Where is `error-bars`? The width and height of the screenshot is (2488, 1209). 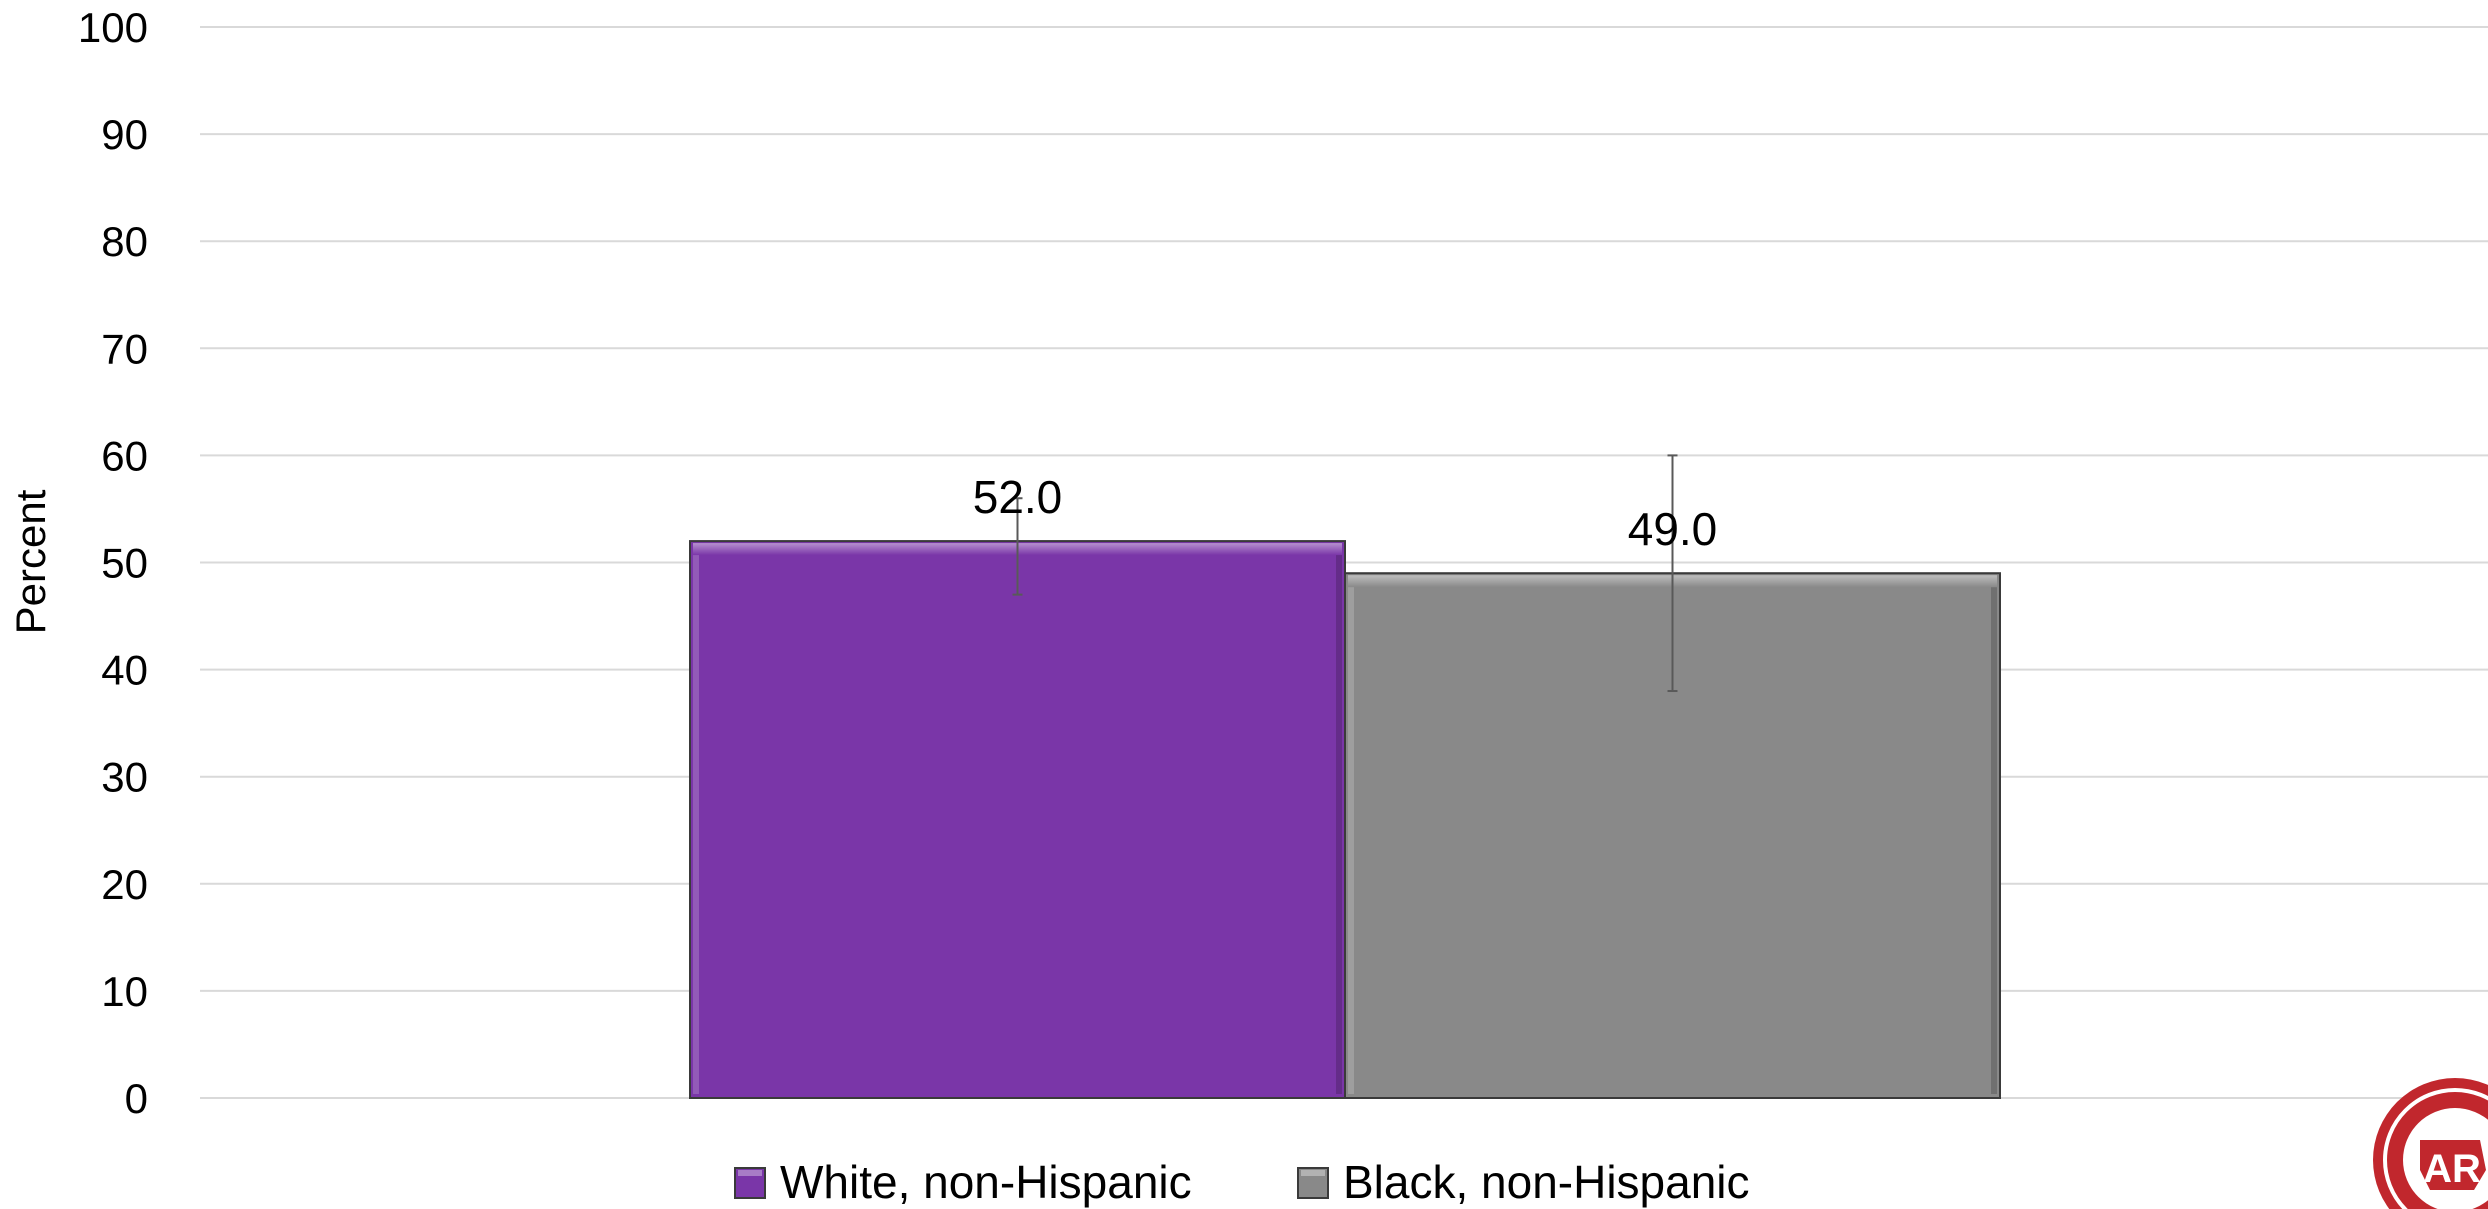 error-bars is located at coordinates (1345, 573).